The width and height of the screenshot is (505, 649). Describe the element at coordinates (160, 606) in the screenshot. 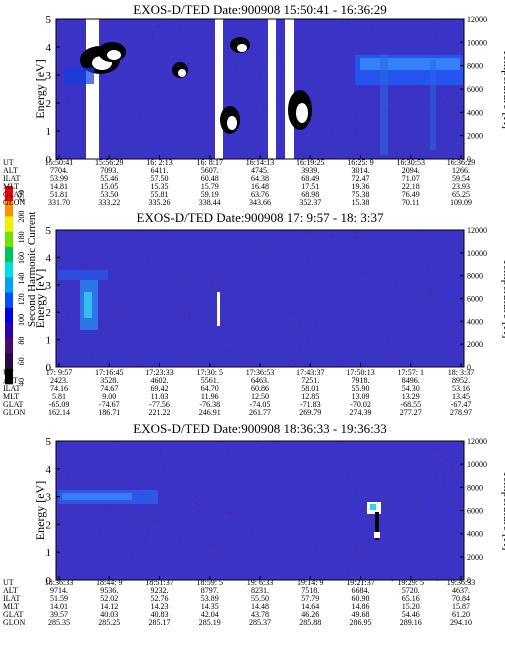

I see `ephemeris-value: 14.23` at that location.